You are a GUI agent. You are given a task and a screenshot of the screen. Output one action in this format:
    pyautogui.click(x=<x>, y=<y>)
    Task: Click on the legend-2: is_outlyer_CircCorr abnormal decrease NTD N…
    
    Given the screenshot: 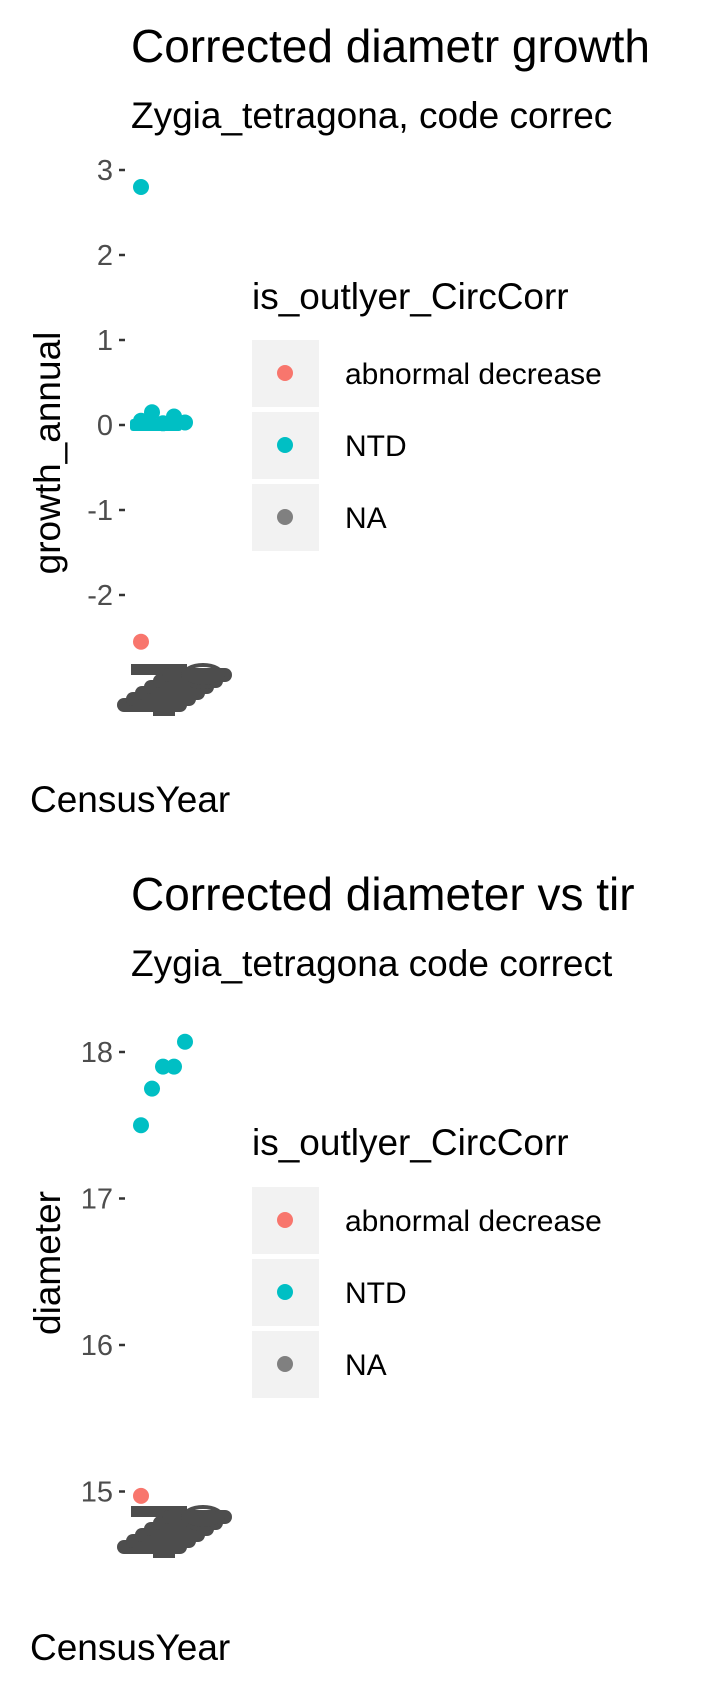 What is the action you would take?
    pyautogui.click(x=427, y=1260)
    